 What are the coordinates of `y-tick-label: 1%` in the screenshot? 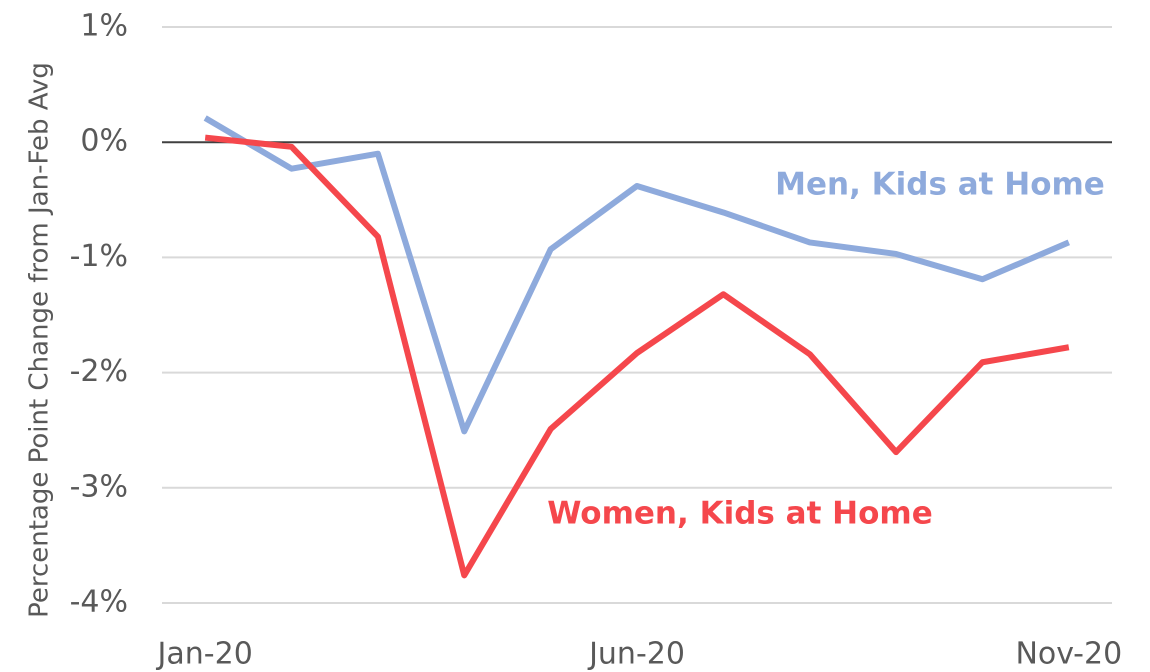 It's located at (104, 26).